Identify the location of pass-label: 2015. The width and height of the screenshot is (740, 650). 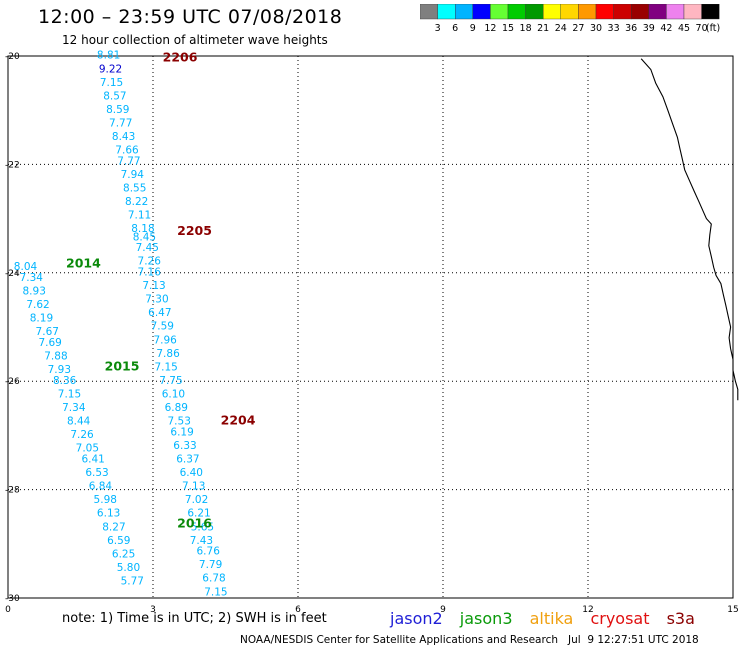
(122, 365).